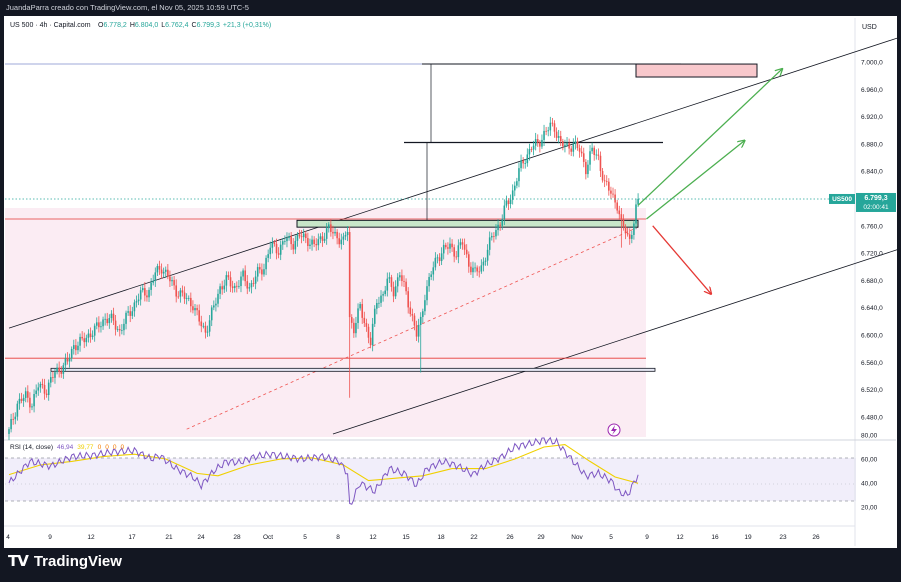  I want to click on ohlc-l-value: 6.762,4, so click(176, 25).